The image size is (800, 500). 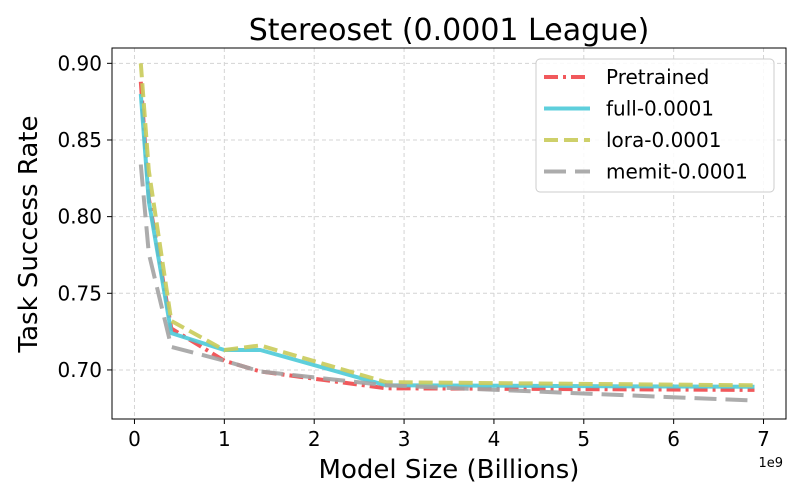 What do you see at coordinates (79, 217) in the screenshot?
I see `y-tick-label: 0.80` at bounding box center [79, 217].